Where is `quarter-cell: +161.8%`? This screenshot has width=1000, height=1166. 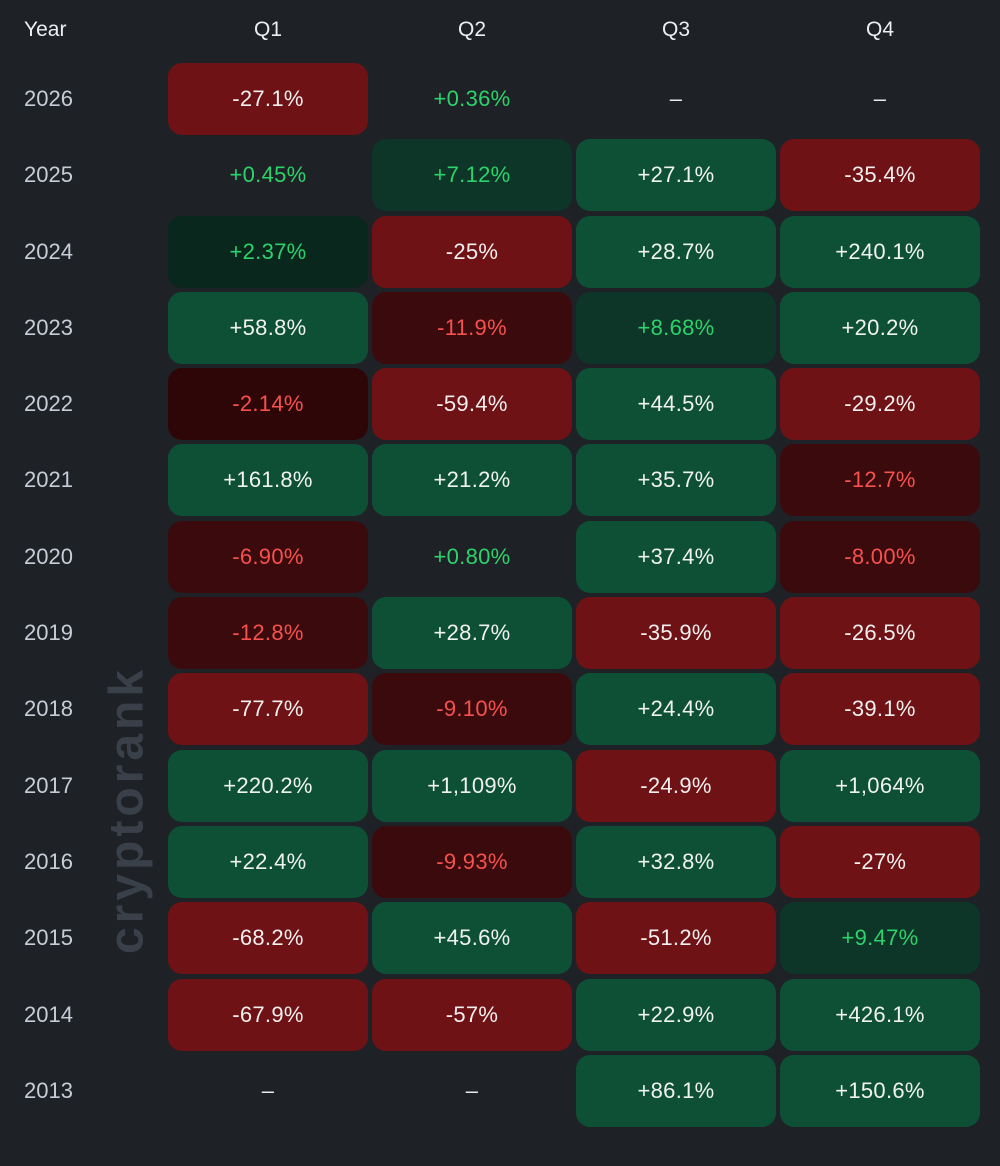
quarter-cell: +161.8% is located at coordinates (268, 480).